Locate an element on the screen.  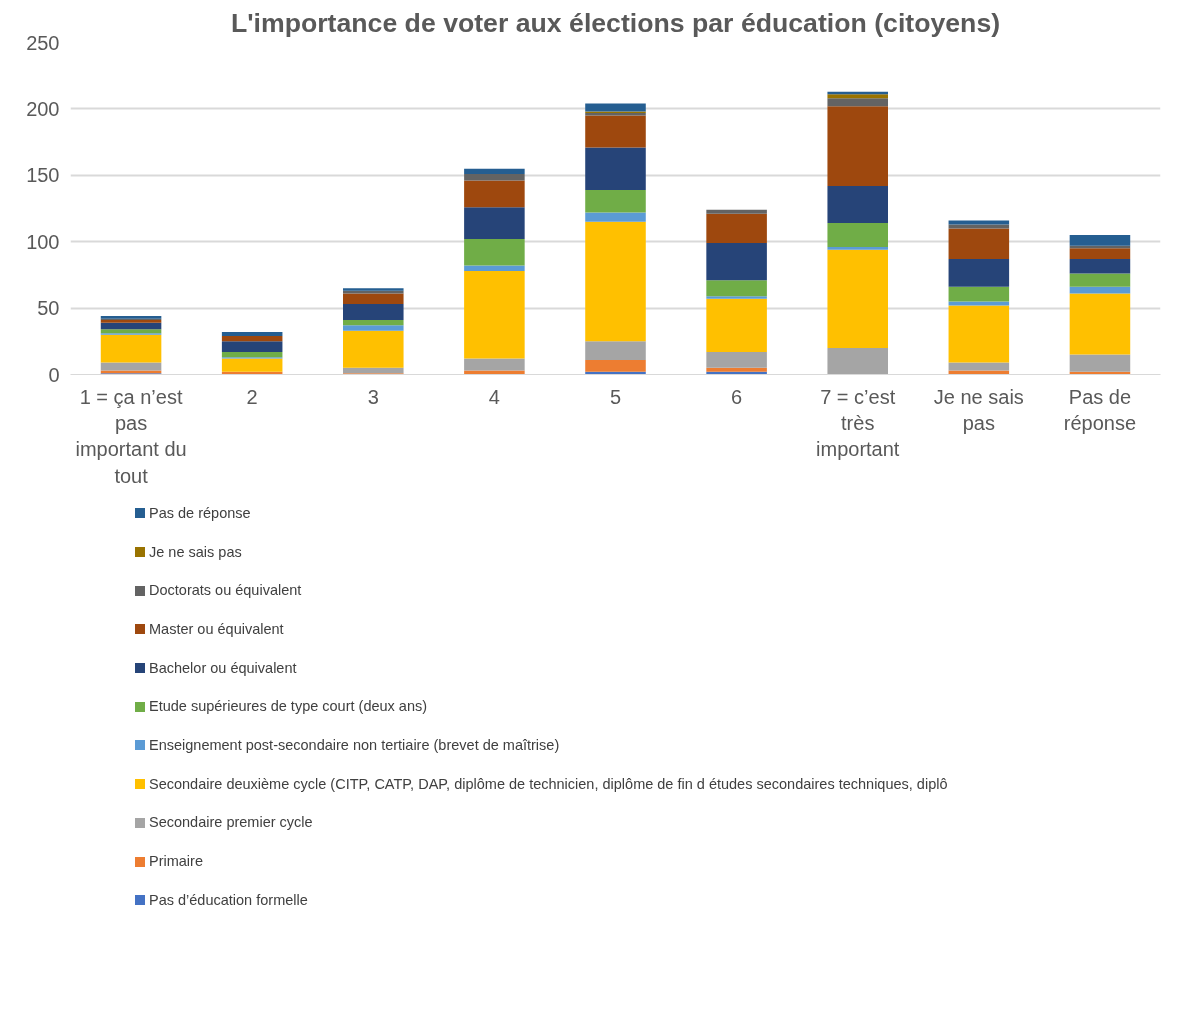
legend-label: Primaire is located at coordinates (176, 862).